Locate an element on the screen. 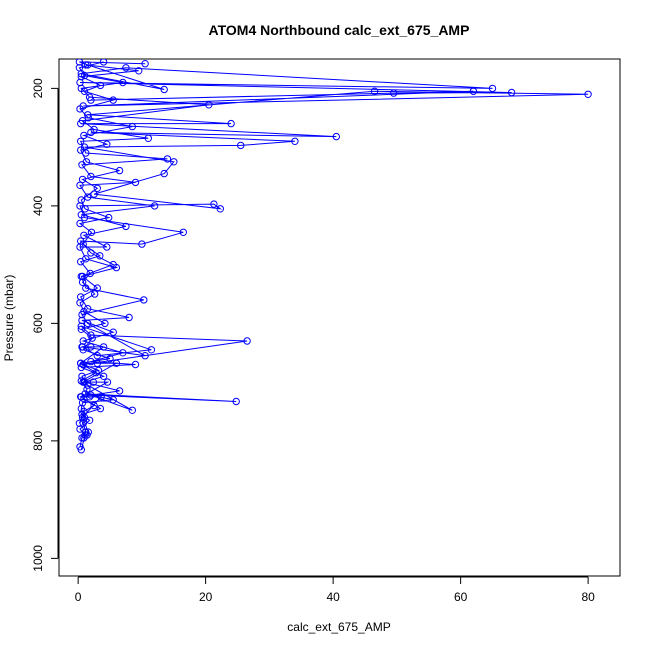 The width and height of the screenshot is (650, 650). y-tick-label: 800 is located at coordinates (38, 441).